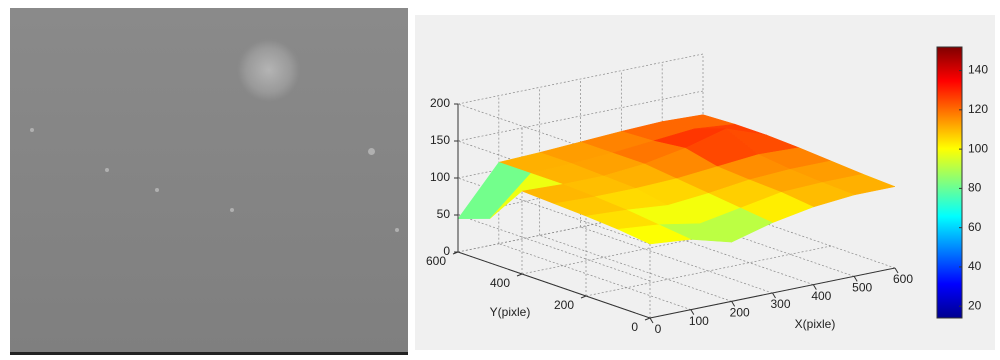  Describe the element at coordinates (564, 305) in the screenshot. I see `y-tick-label: 200` at that location.